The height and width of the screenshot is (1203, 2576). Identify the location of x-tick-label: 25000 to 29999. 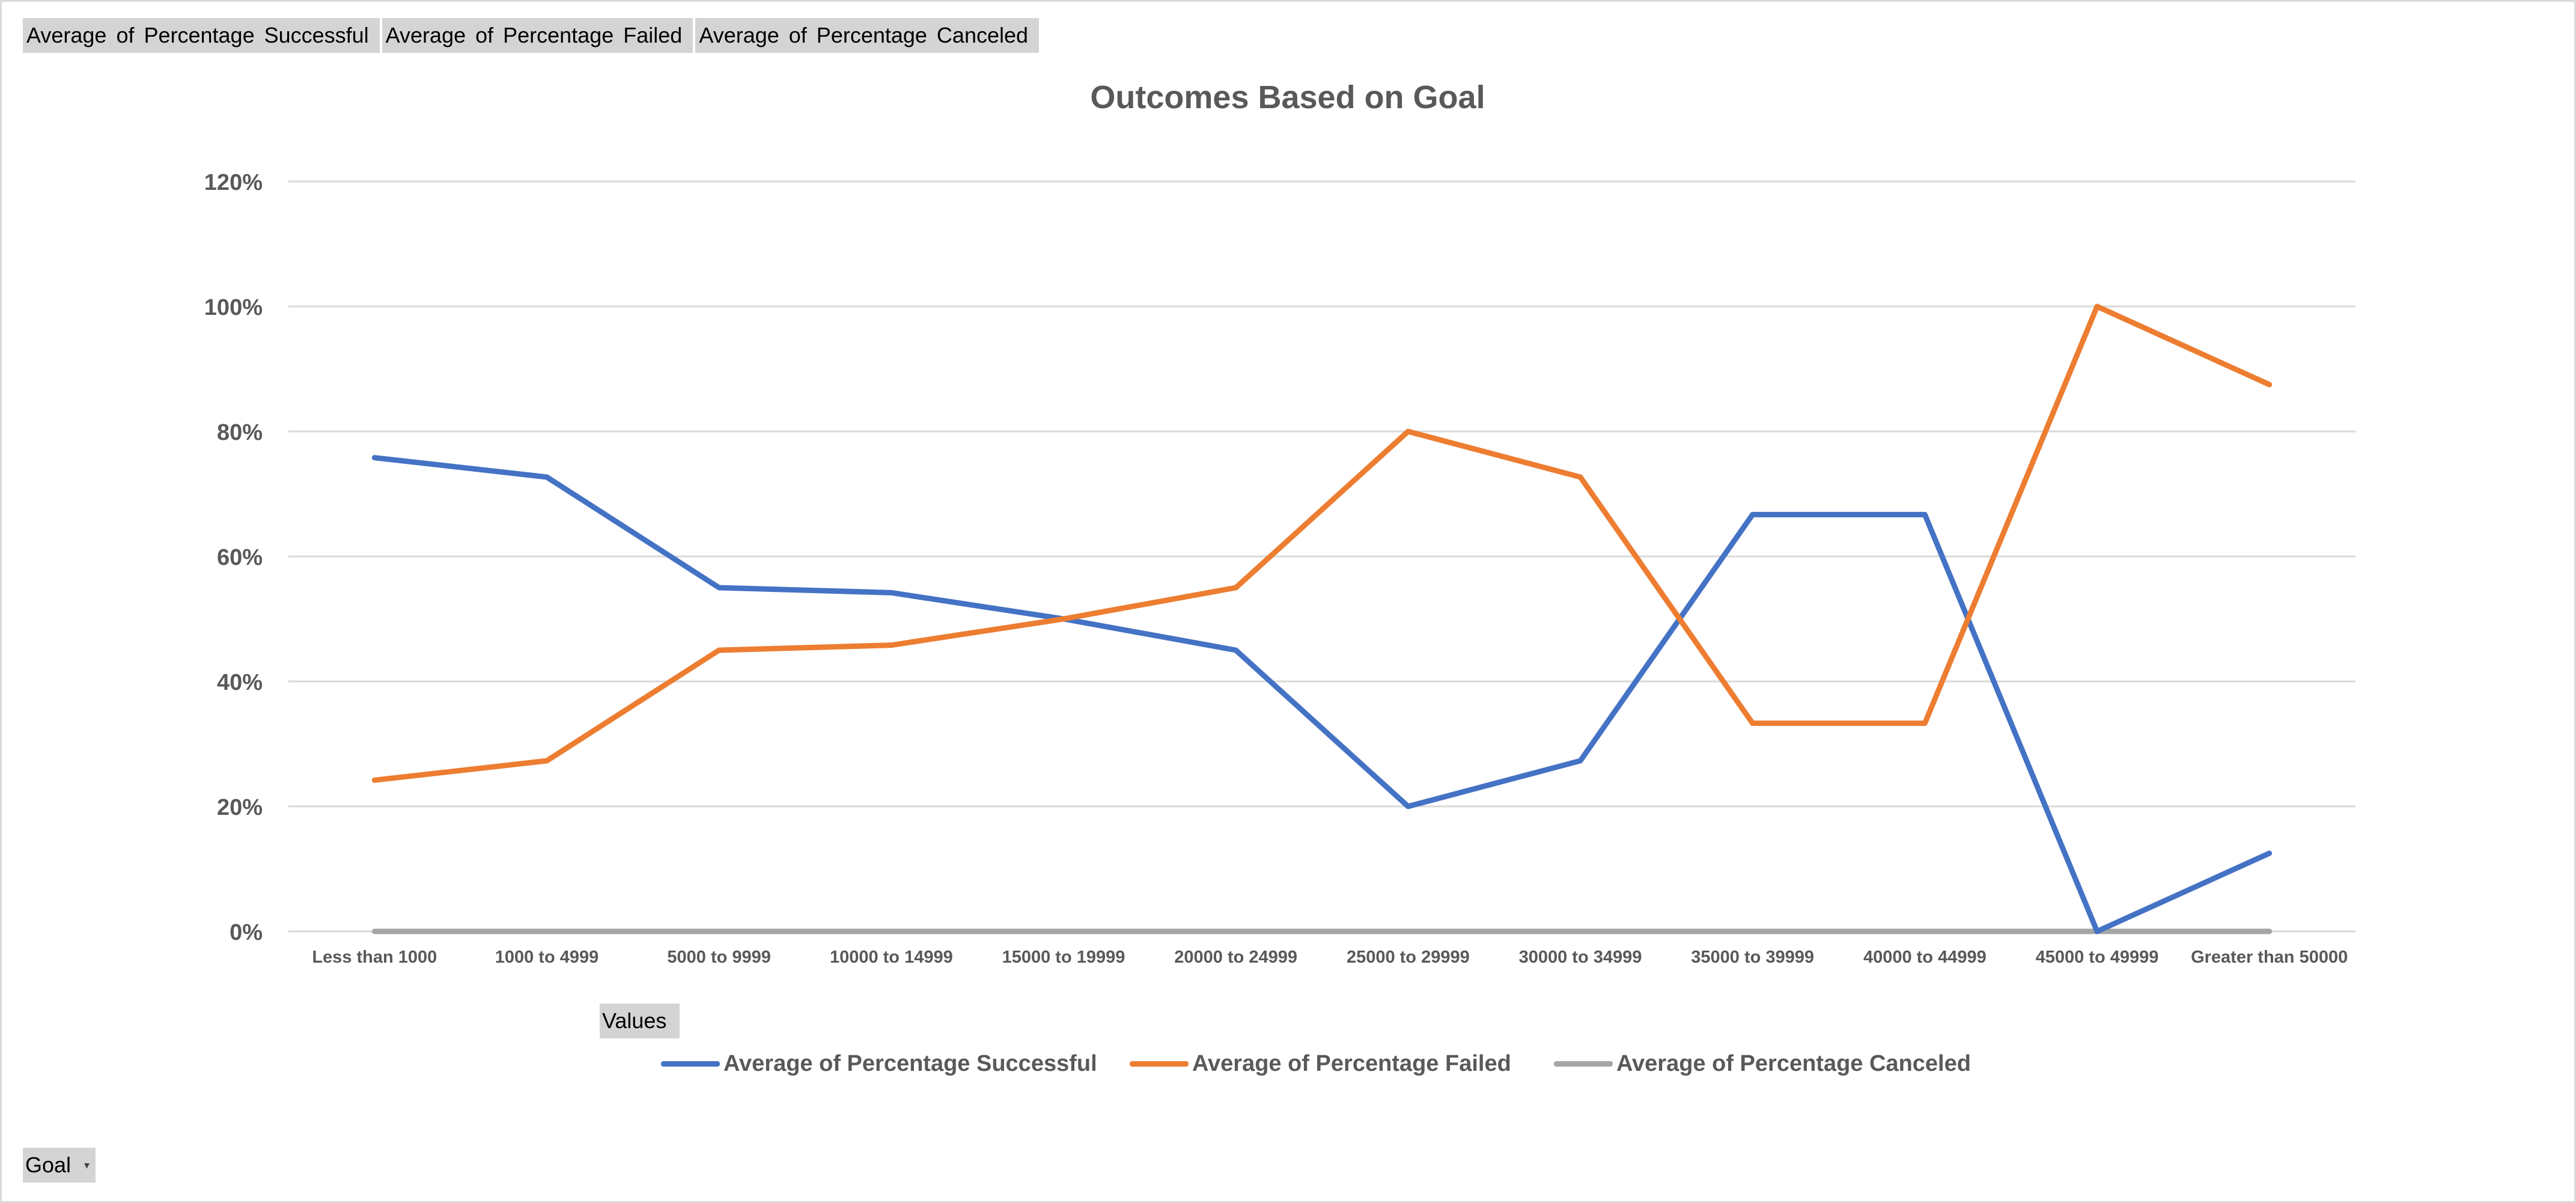
(1408, 957).